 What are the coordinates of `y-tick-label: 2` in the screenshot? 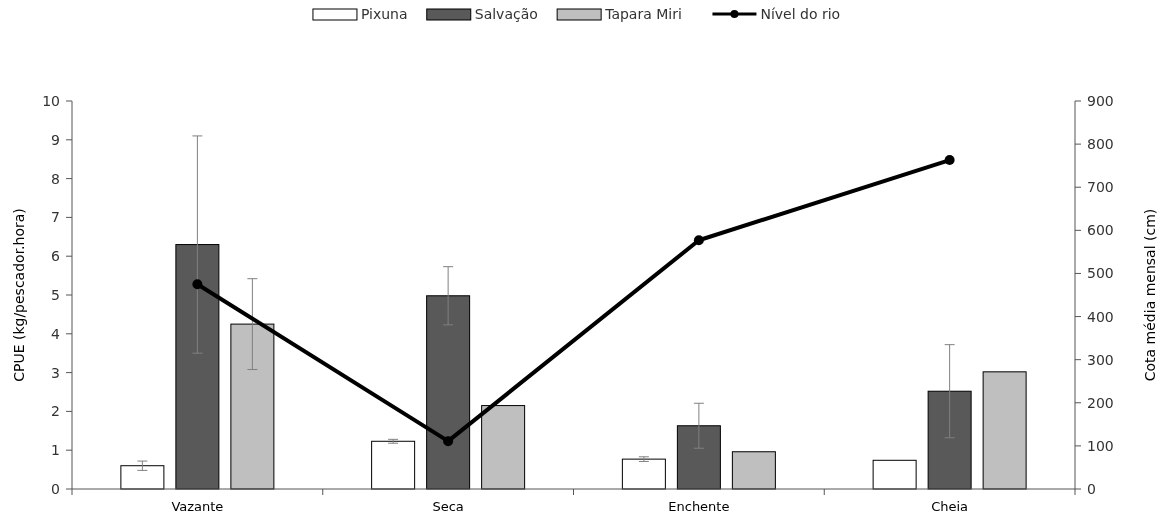 It's located at (55, 411).